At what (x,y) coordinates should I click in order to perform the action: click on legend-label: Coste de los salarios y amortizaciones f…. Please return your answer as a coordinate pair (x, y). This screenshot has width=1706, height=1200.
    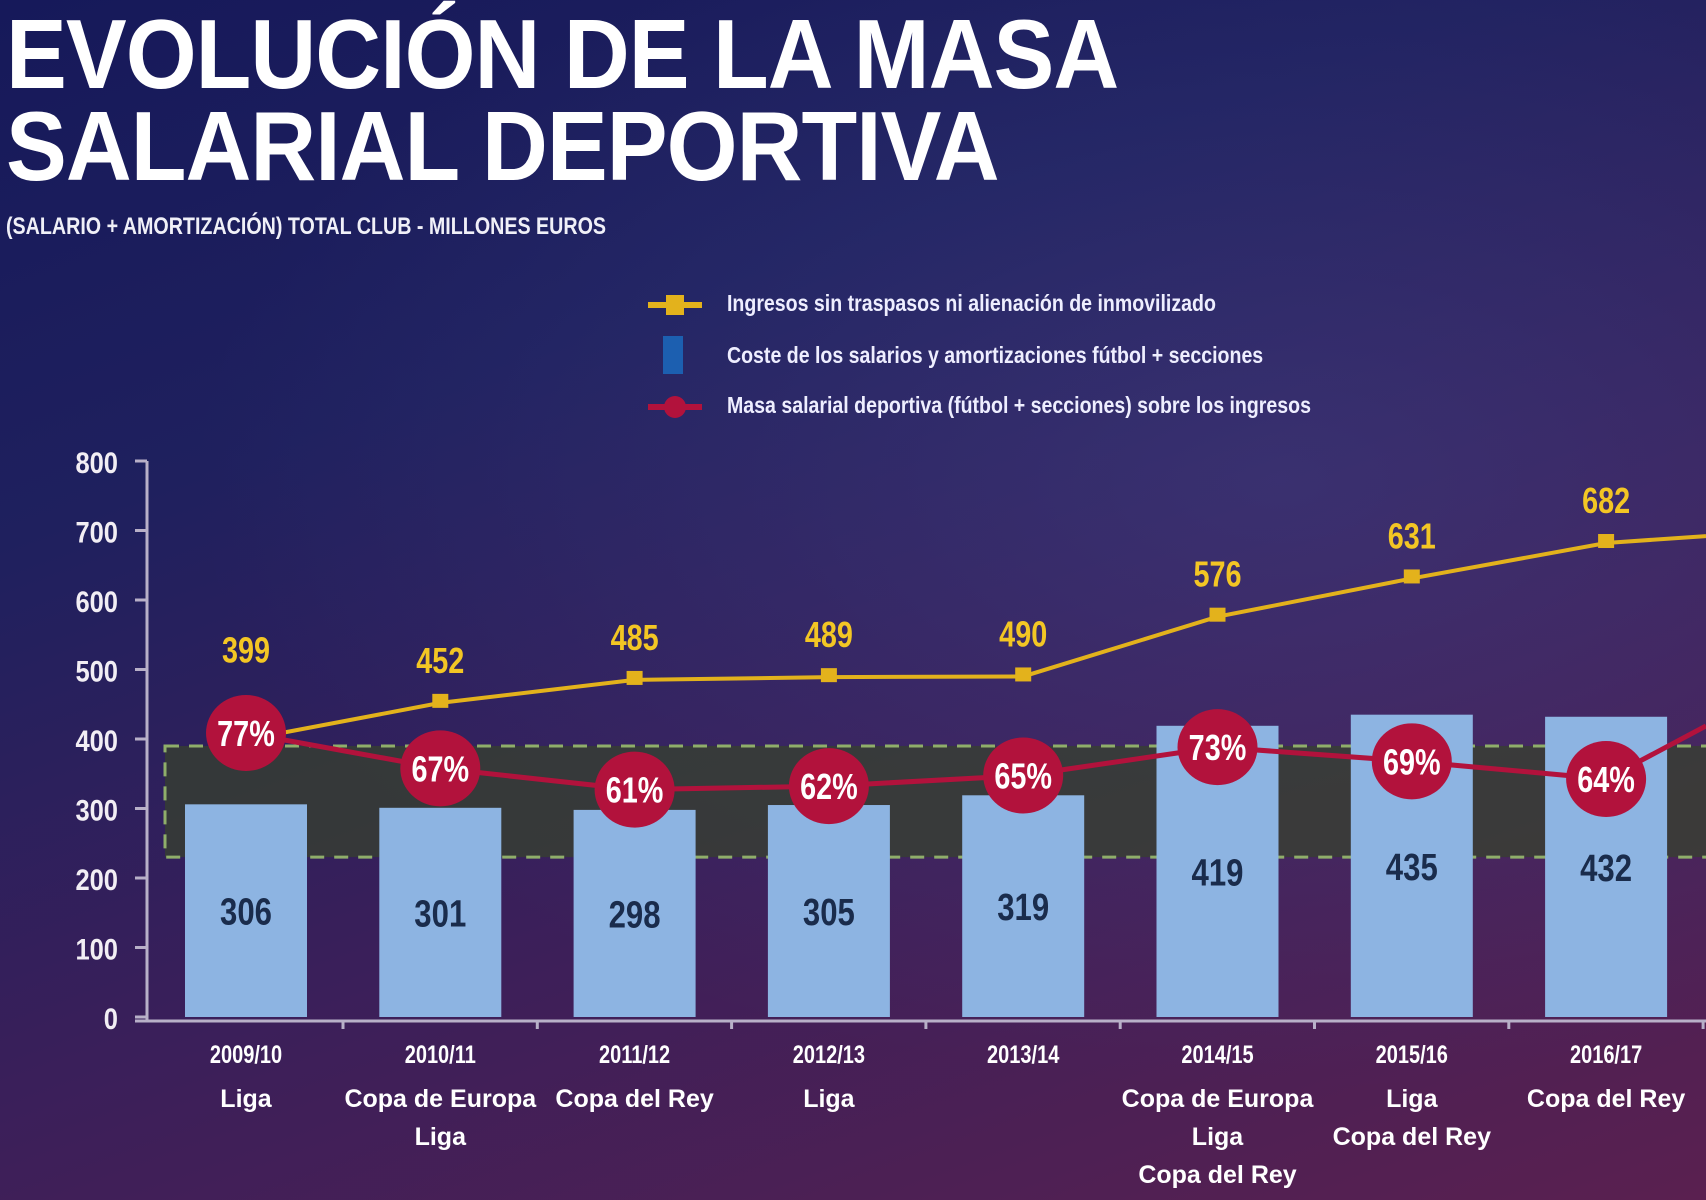
    Looking at the image, I should click on (995, 355).